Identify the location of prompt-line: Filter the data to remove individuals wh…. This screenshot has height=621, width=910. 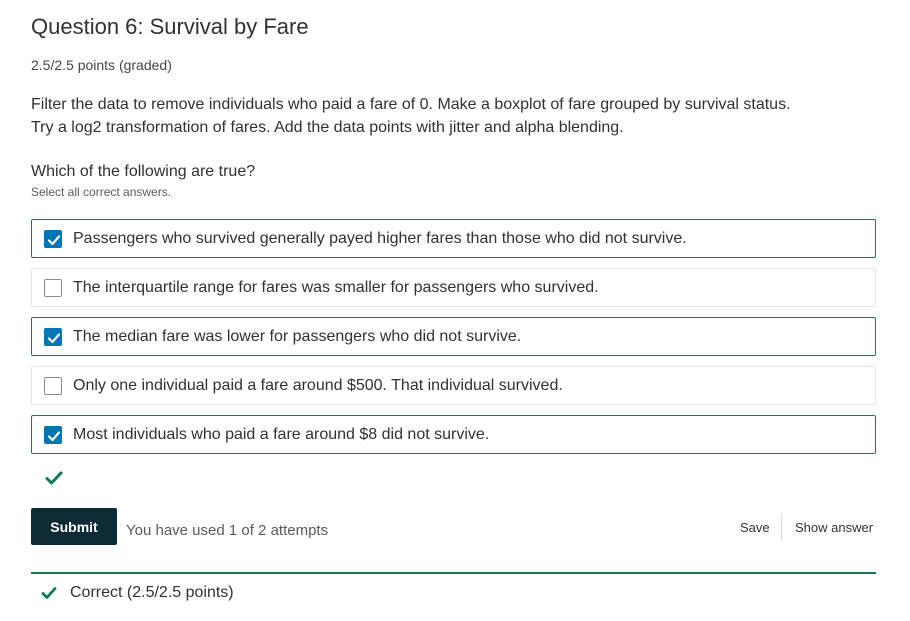
(411, 104).